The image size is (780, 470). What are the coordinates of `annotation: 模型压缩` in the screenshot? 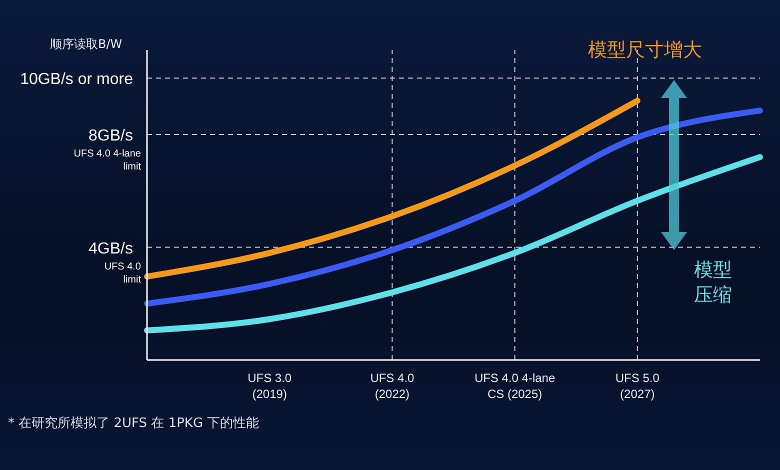 It's located at (713, 283).